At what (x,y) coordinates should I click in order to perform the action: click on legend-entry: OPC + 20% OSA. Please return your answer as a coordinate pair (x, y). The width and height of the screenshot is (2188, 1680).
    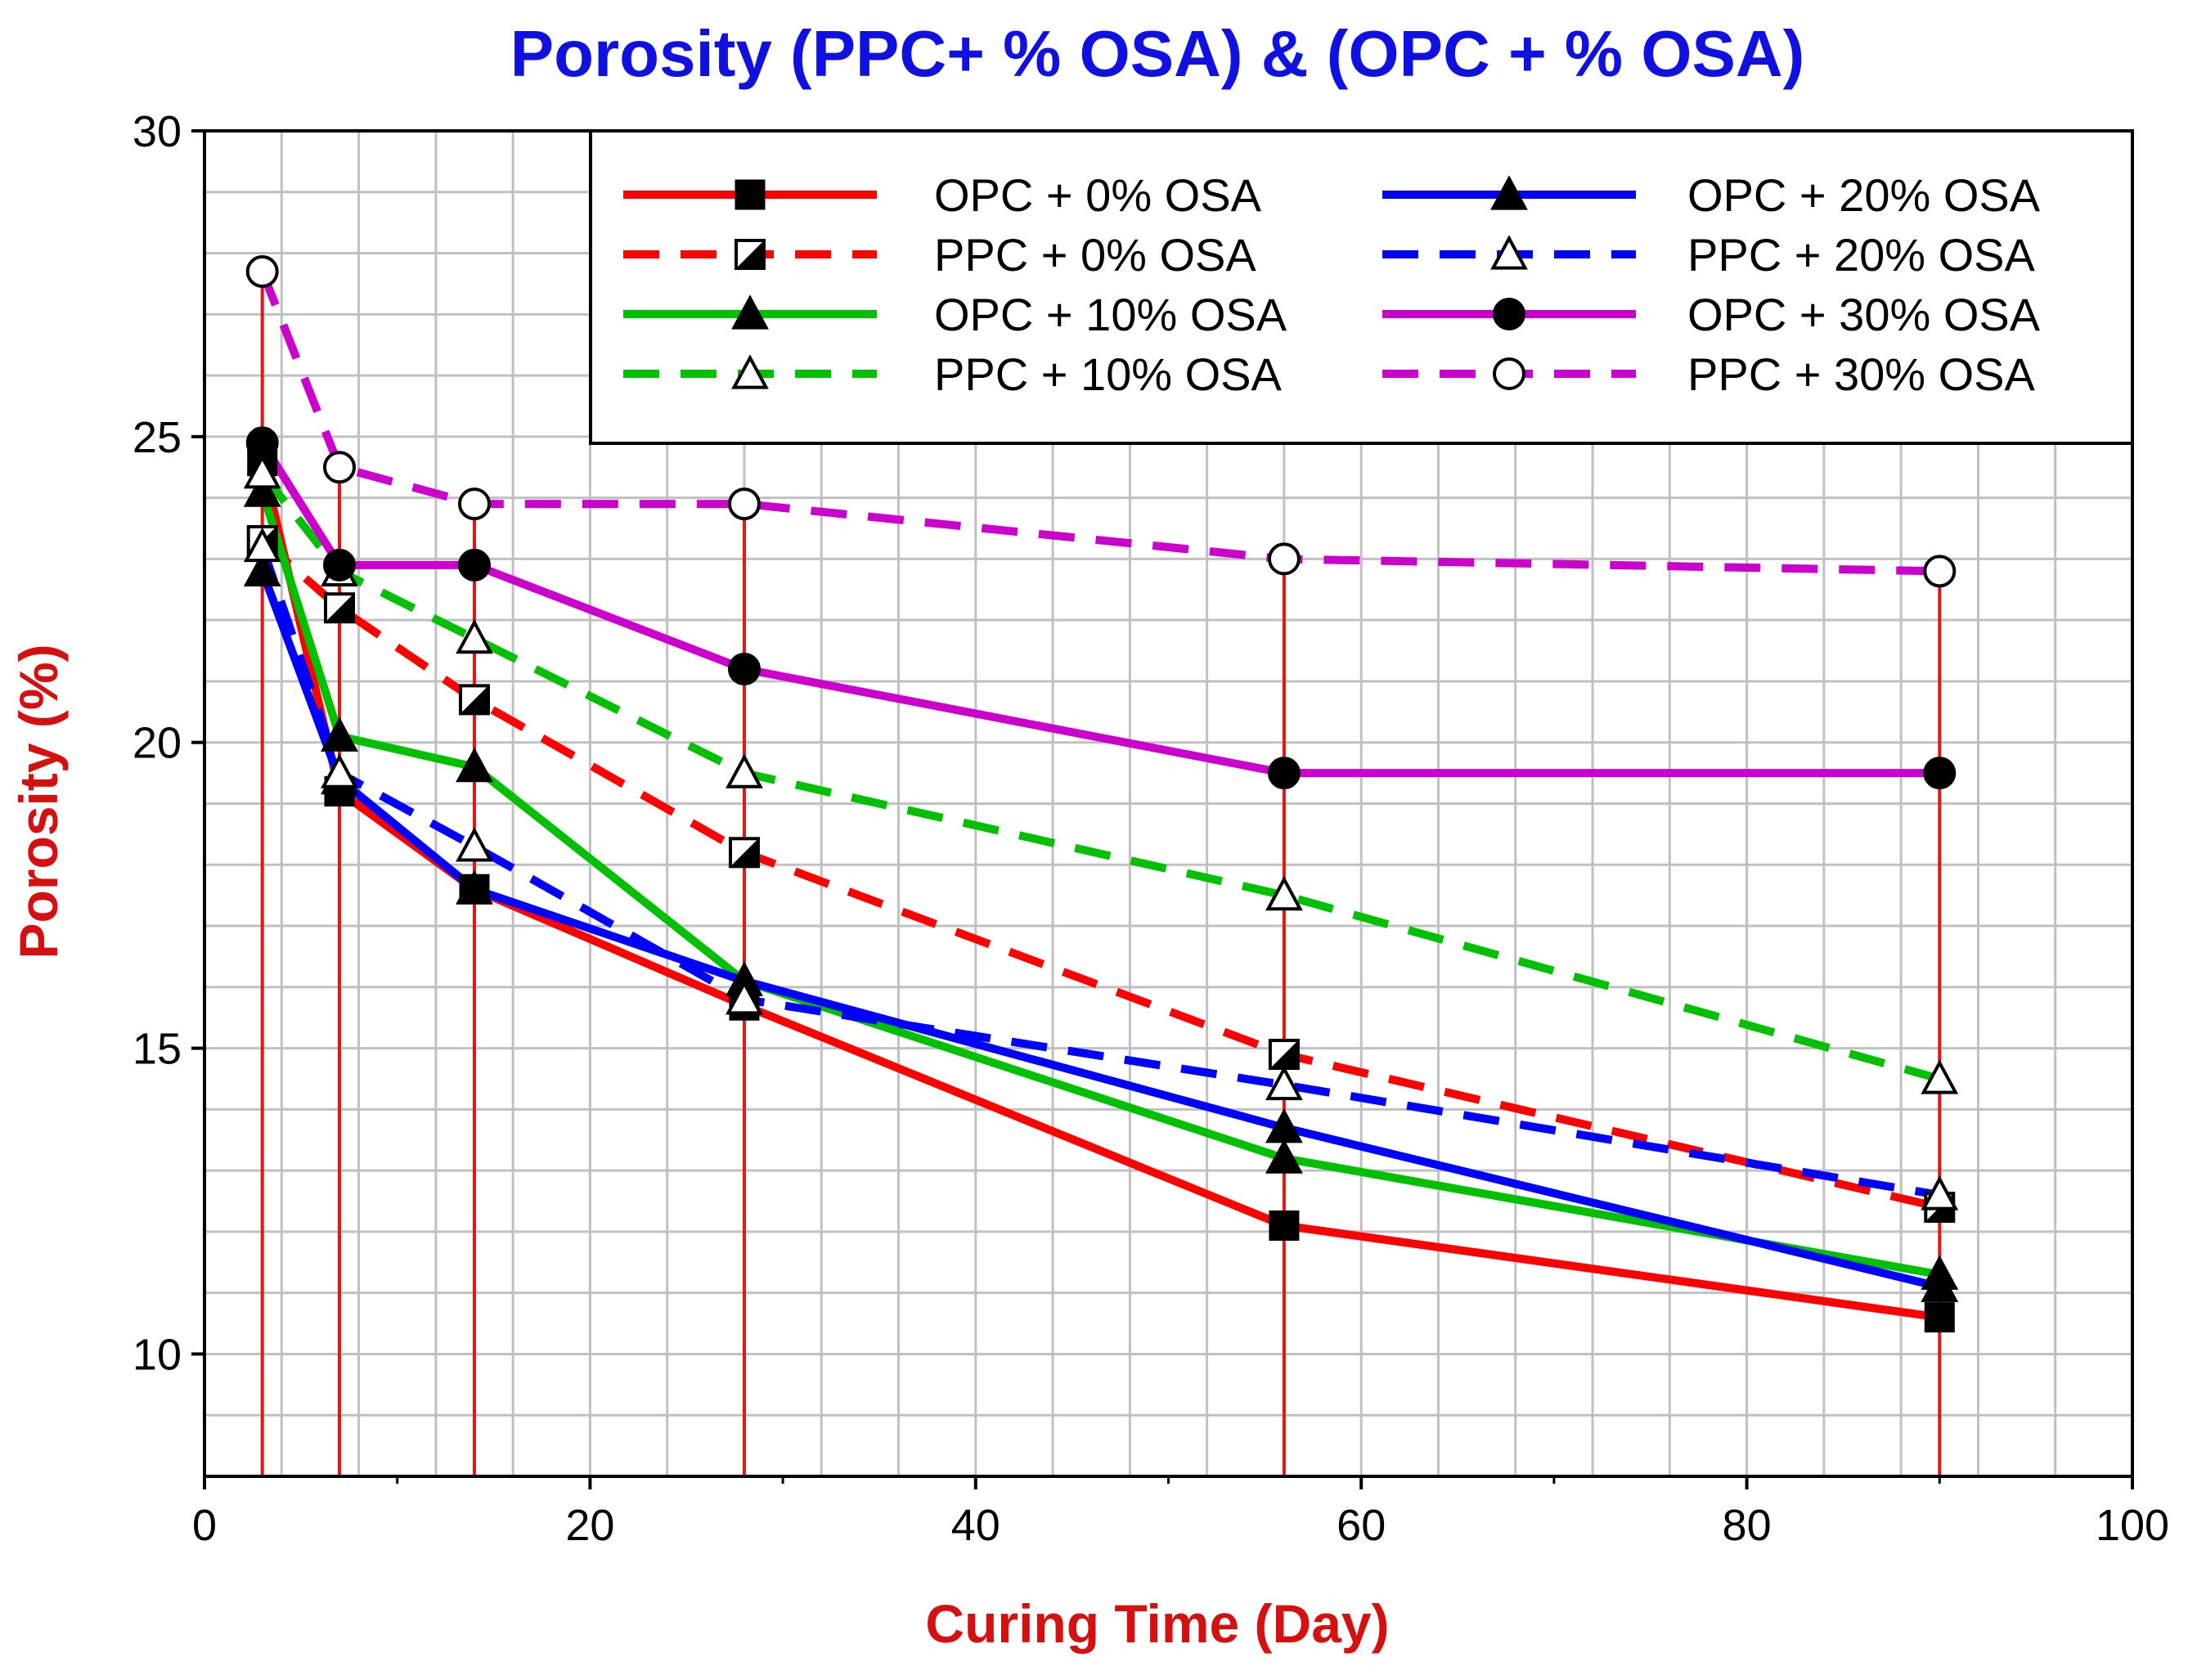
    Looking at the image, I should click on (1712, 195).